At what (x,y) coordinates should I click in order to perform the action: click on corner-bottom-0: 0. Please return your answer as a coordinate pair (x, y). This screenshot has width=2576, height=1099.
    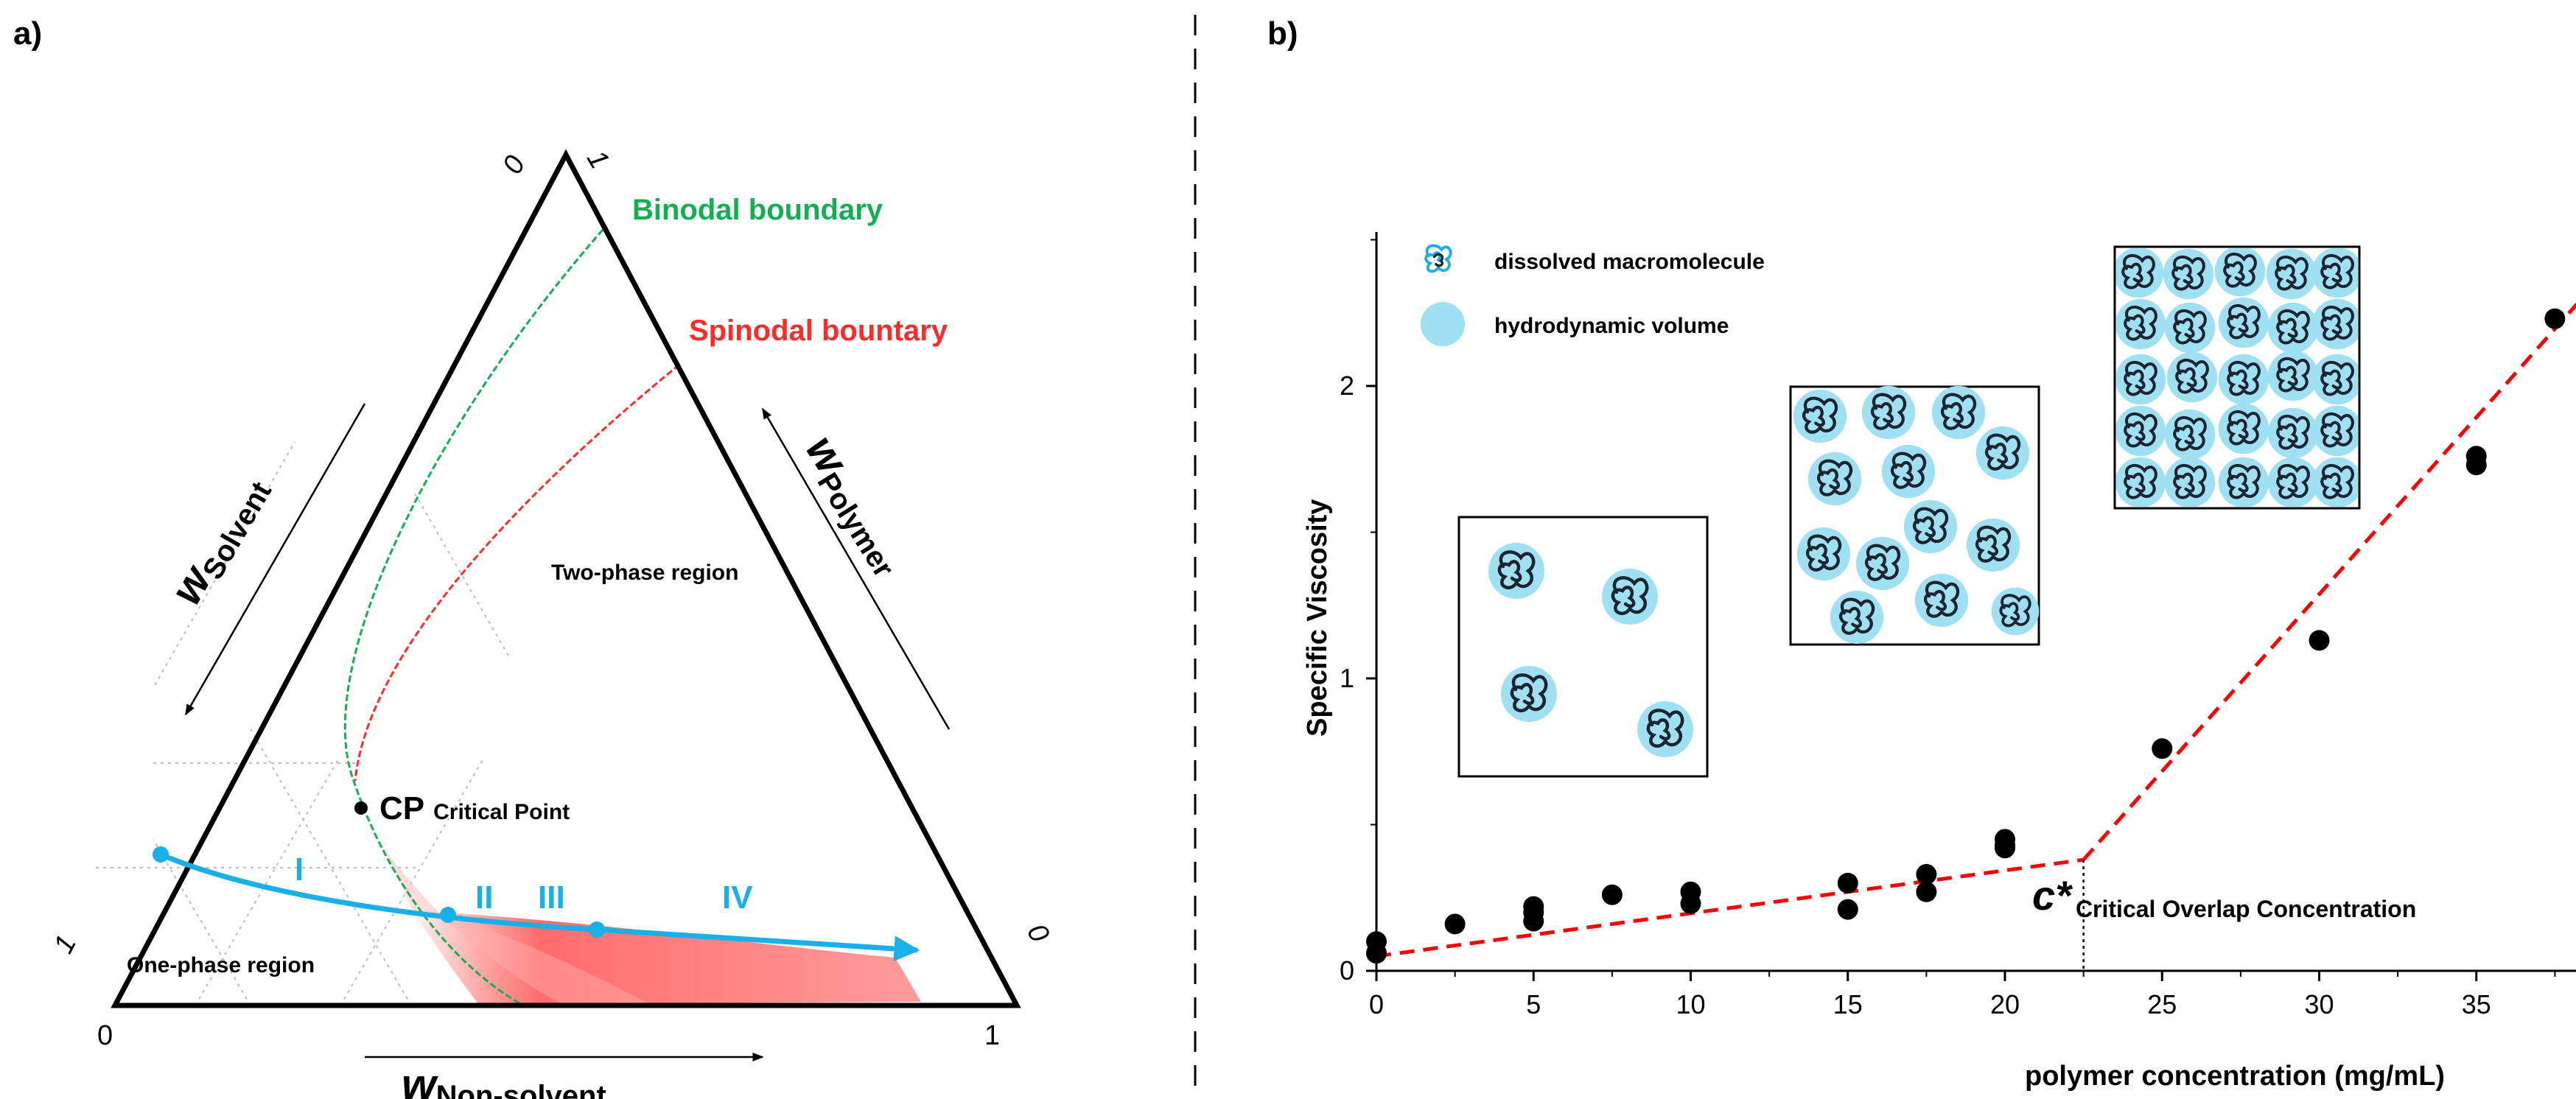
    Looking at the image, I should click on (105, 1035).